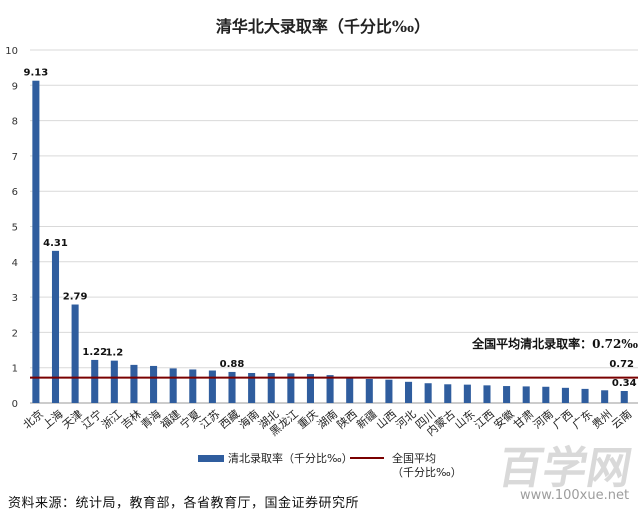 Image resolution: width=640 pixels, height=515 pixels. I want to click on y-tick-label: 8, so click(15, 122).